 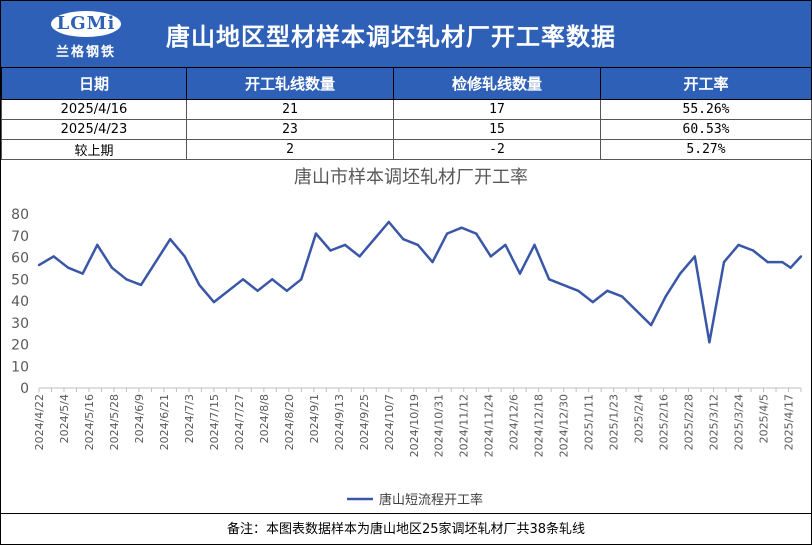 I want to click on x-tick-label: 2024/11/24, so click(x=489, y=425).